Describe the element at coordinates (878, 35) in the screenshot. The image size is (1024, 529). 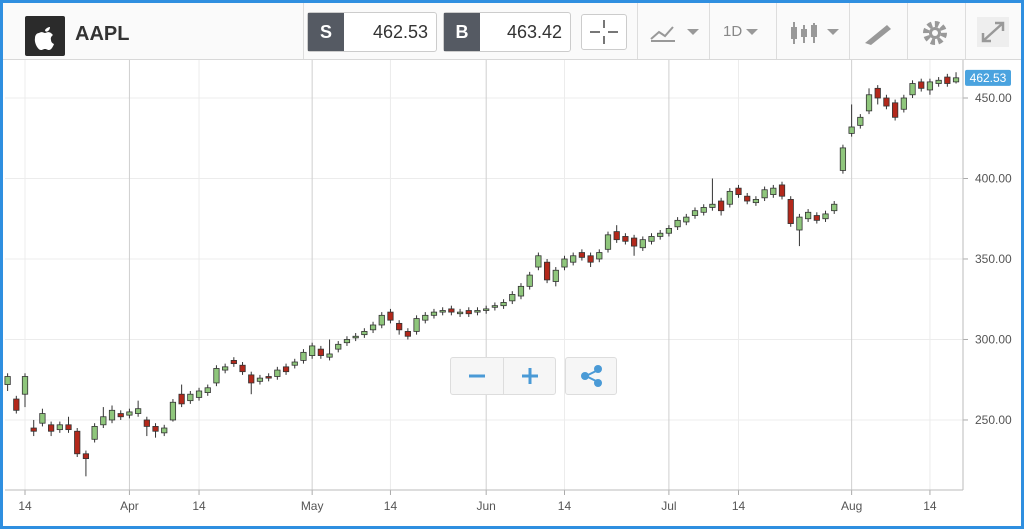
I see `draw-button` at that location.